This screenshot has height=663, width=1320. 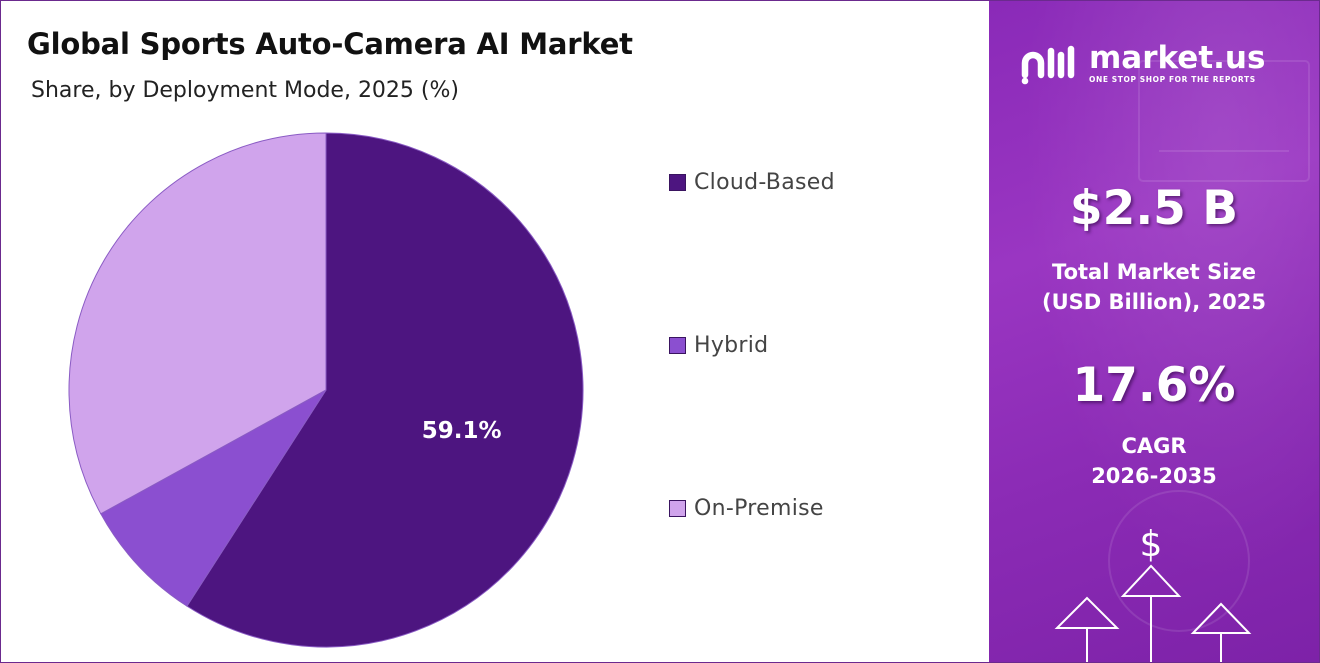 I want to click on legend-item: Hybrid, so click(x=718, y=345).